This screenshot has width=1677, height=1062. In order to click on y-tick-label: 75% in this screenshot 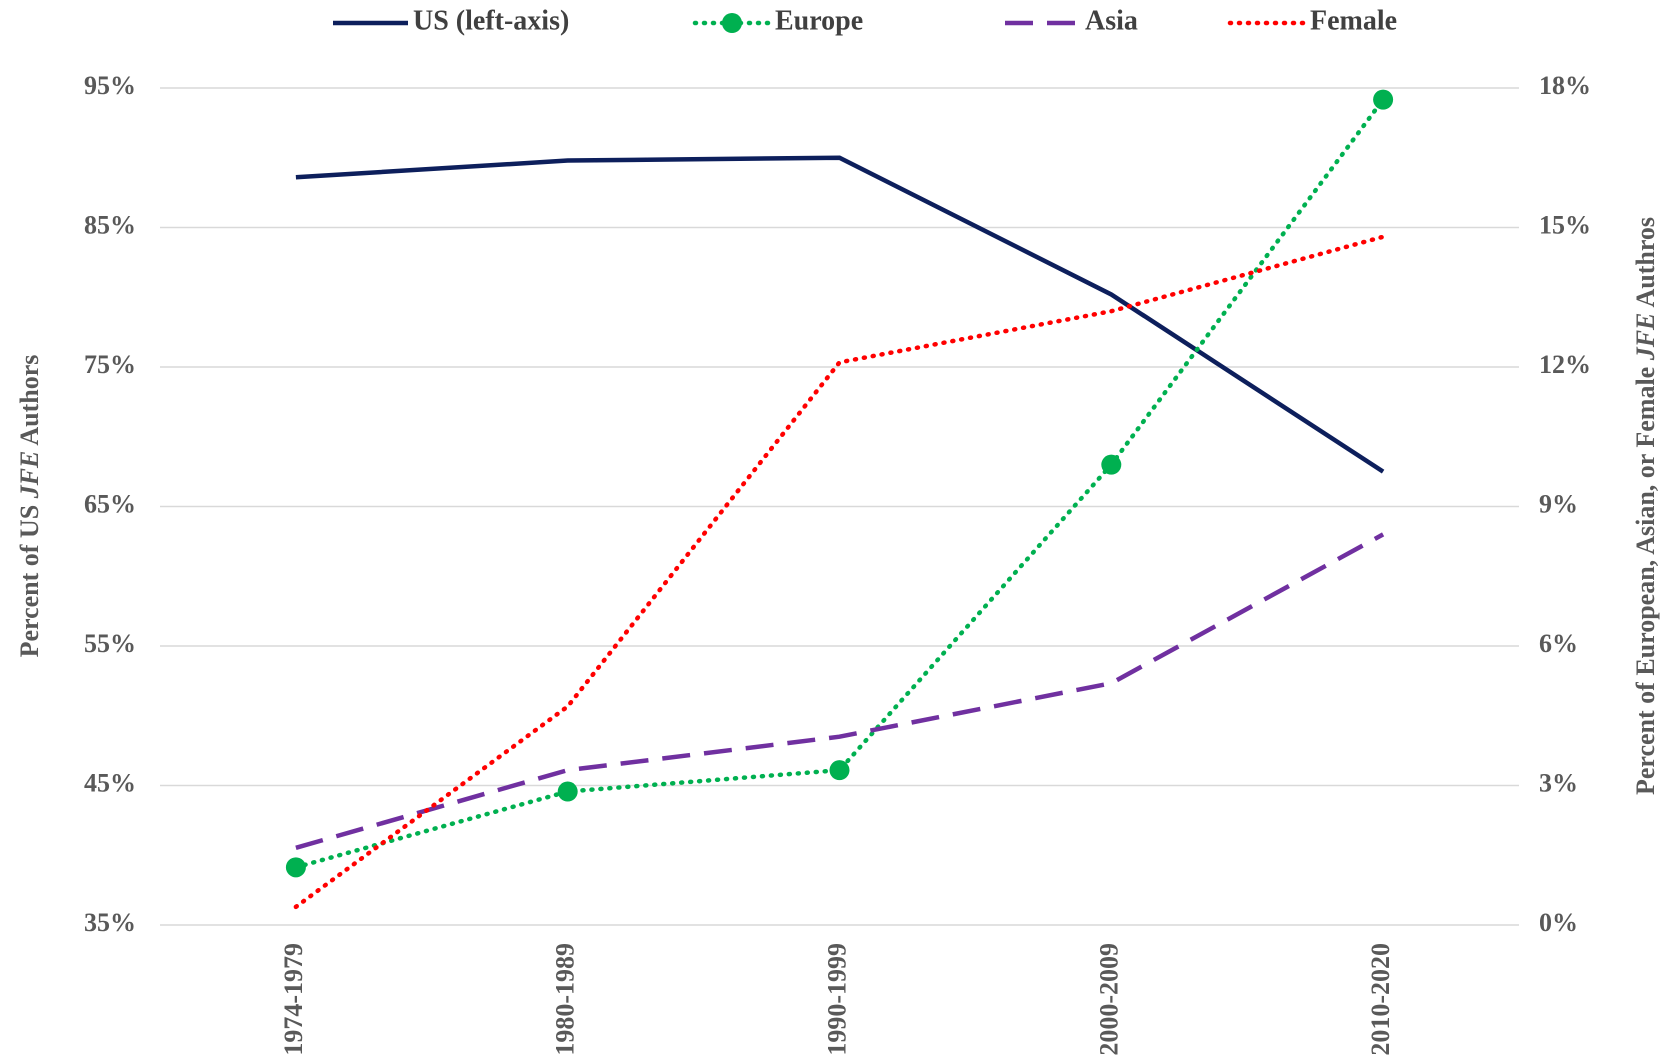, I will do `click(110, 364)`.